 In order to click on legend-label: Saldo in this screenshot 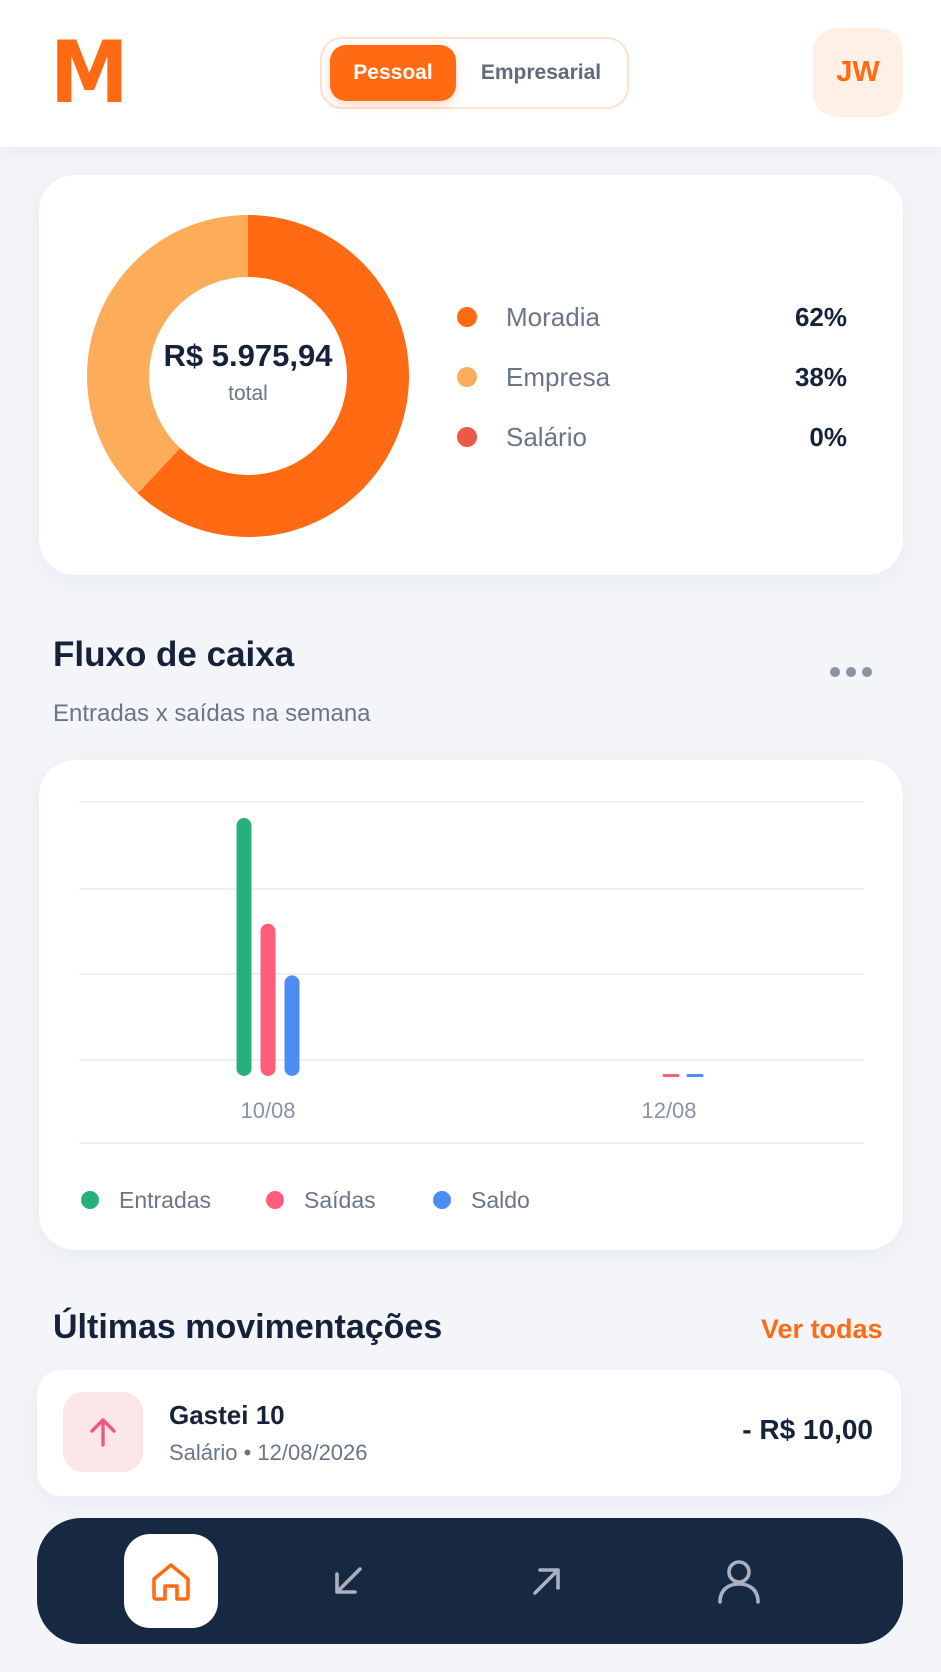, I will do `click(500, 1199)`.